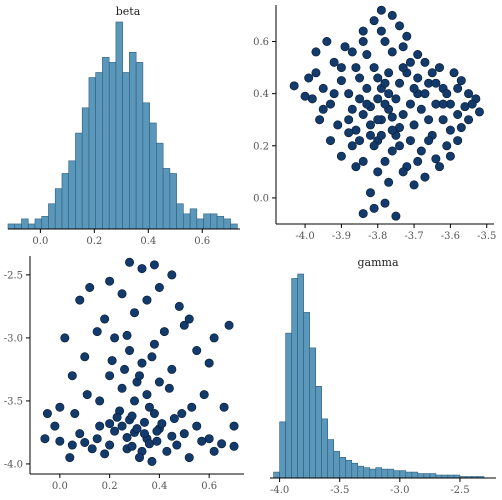  Describe the element at coordinates (450, 236) in the screenshot. I see `x-tick-label: -3.6` at that location.